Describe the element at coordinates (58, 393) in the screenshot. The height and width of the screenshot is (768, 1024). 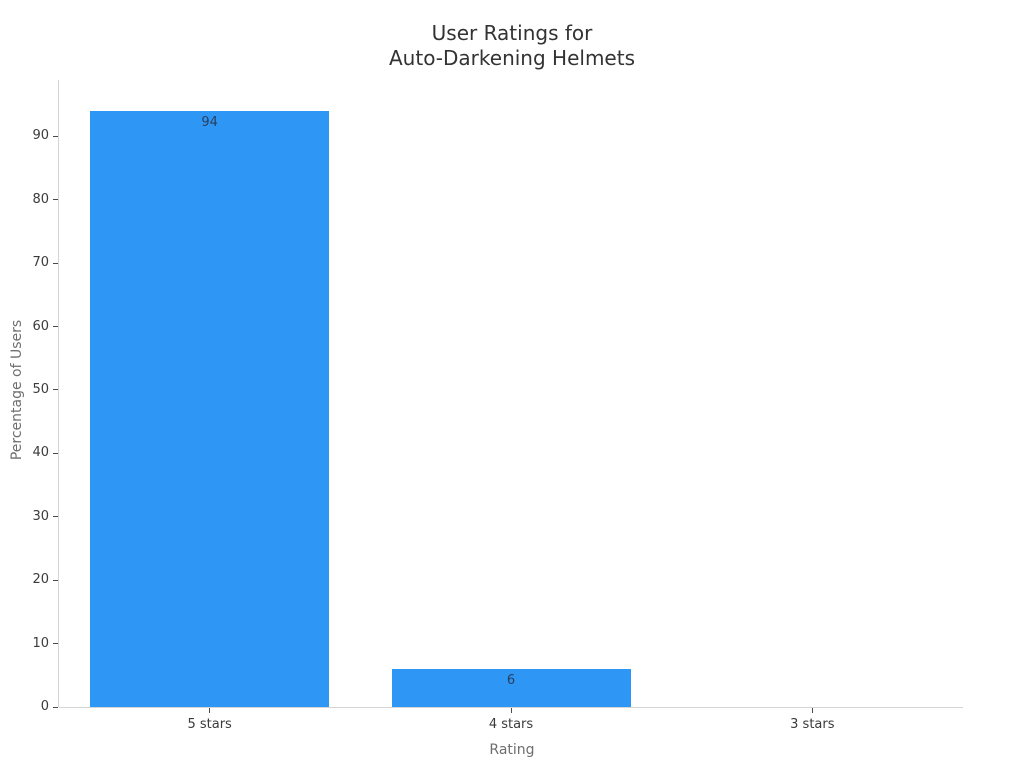
I see `y-axis-line` at that location.